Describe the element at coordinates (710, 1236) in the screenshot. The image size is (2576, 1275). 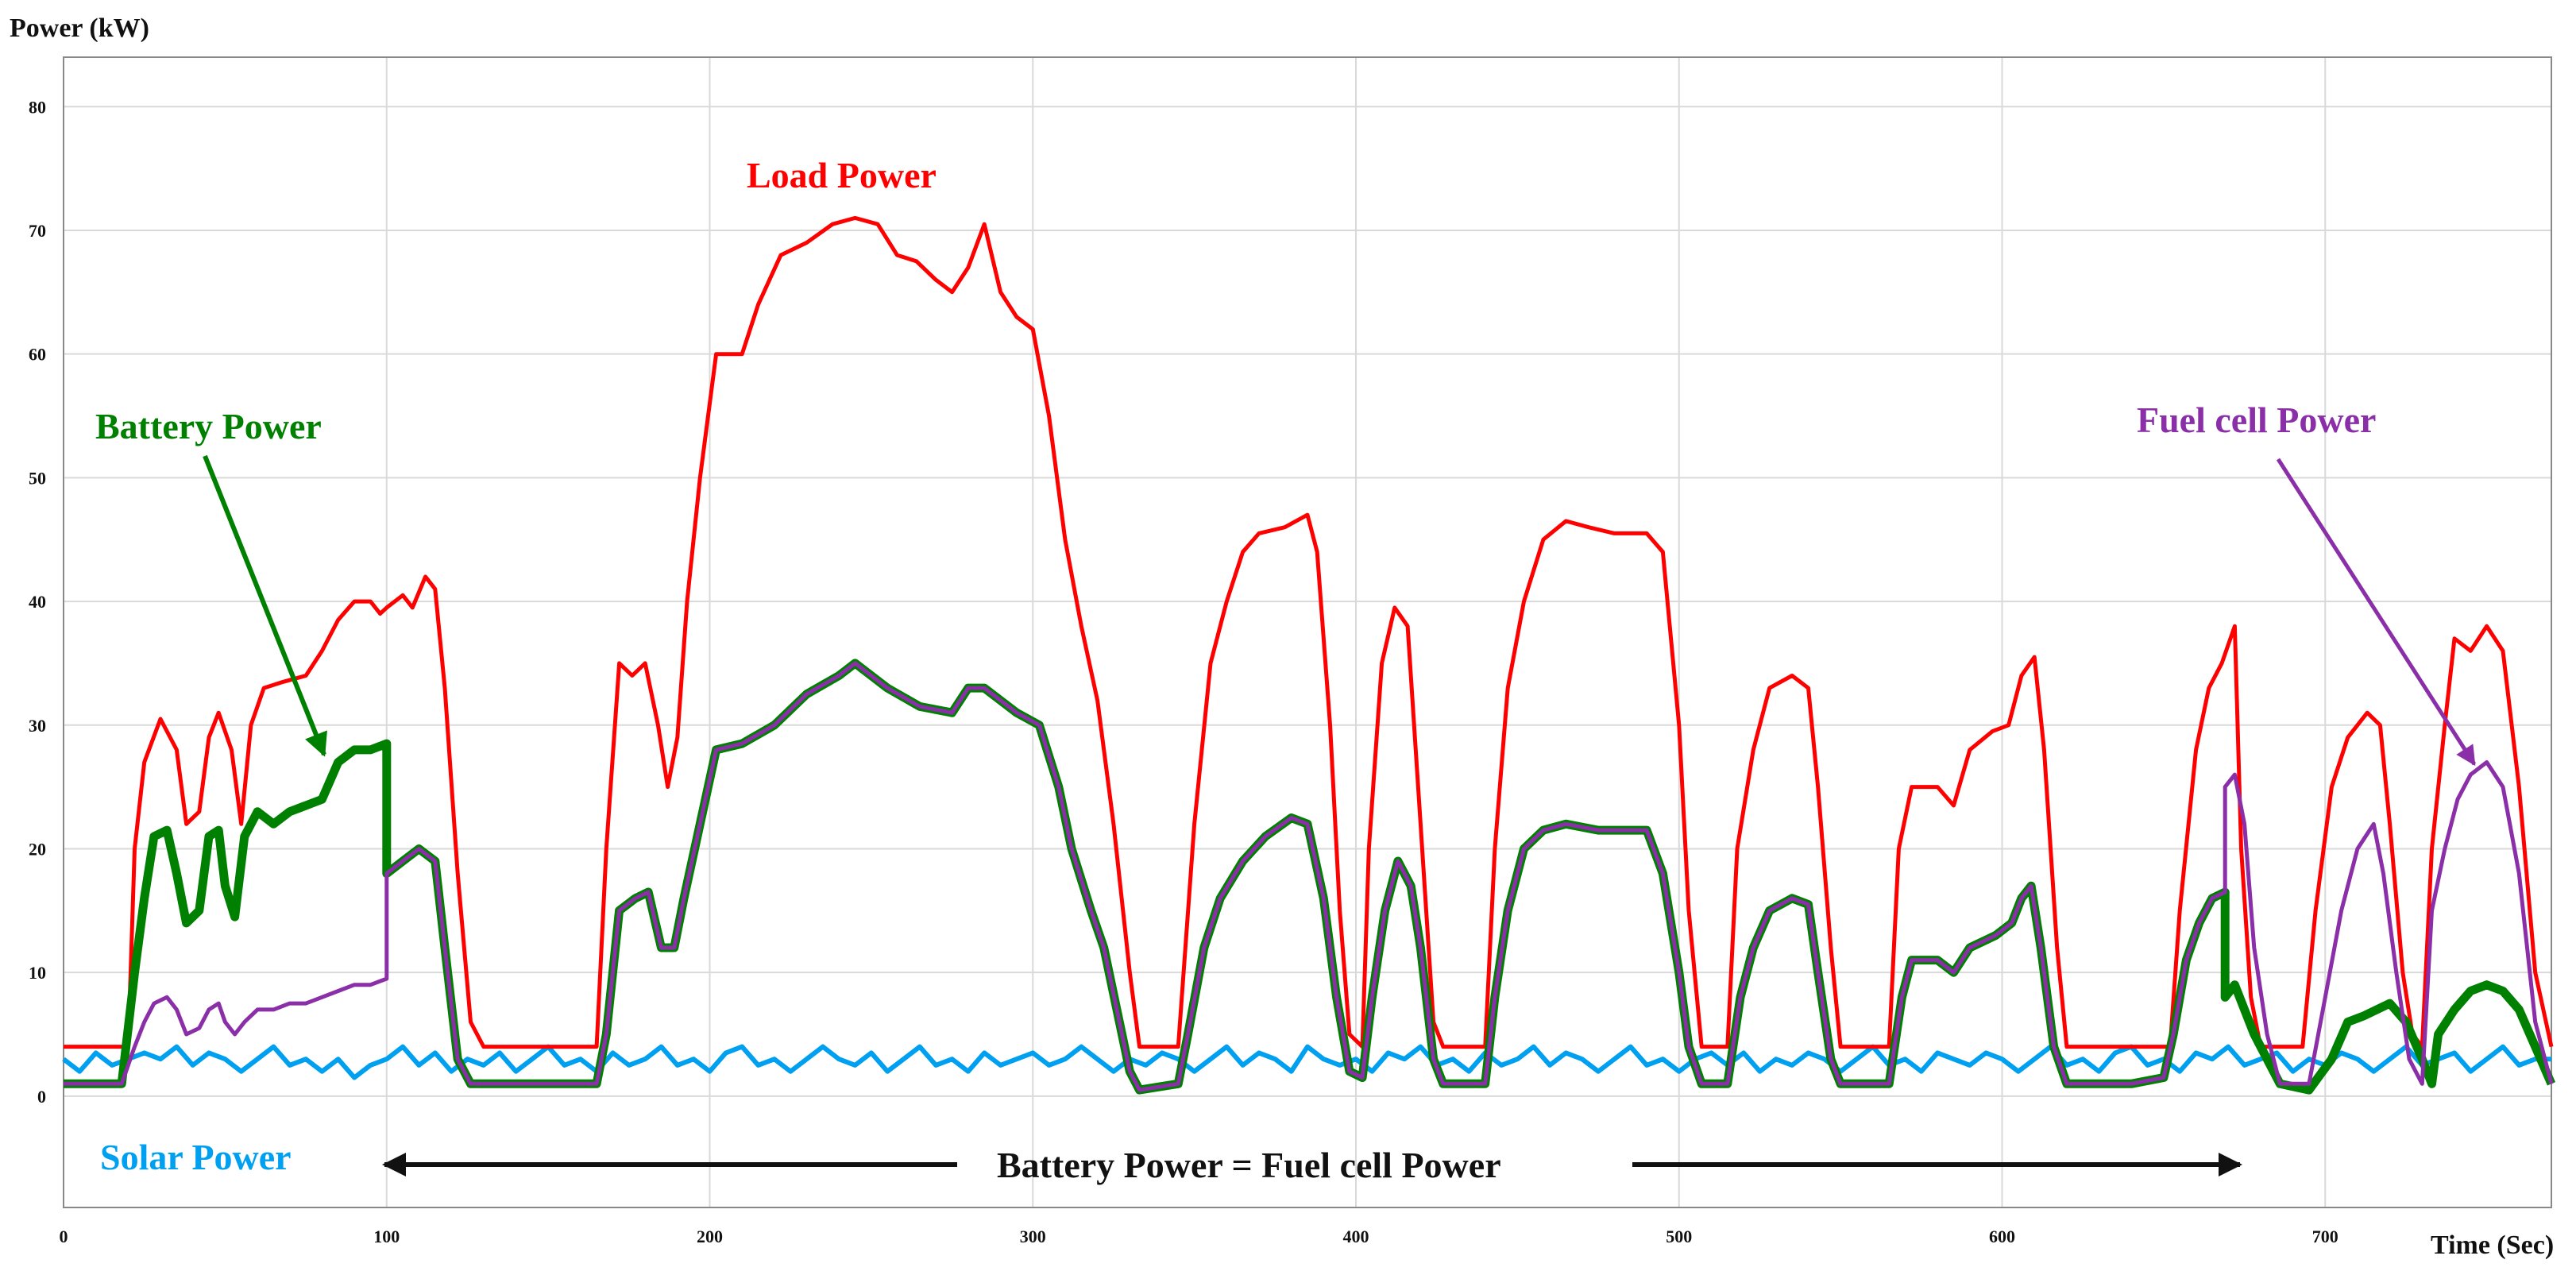
I see `x-tick-label: 200` at that location.